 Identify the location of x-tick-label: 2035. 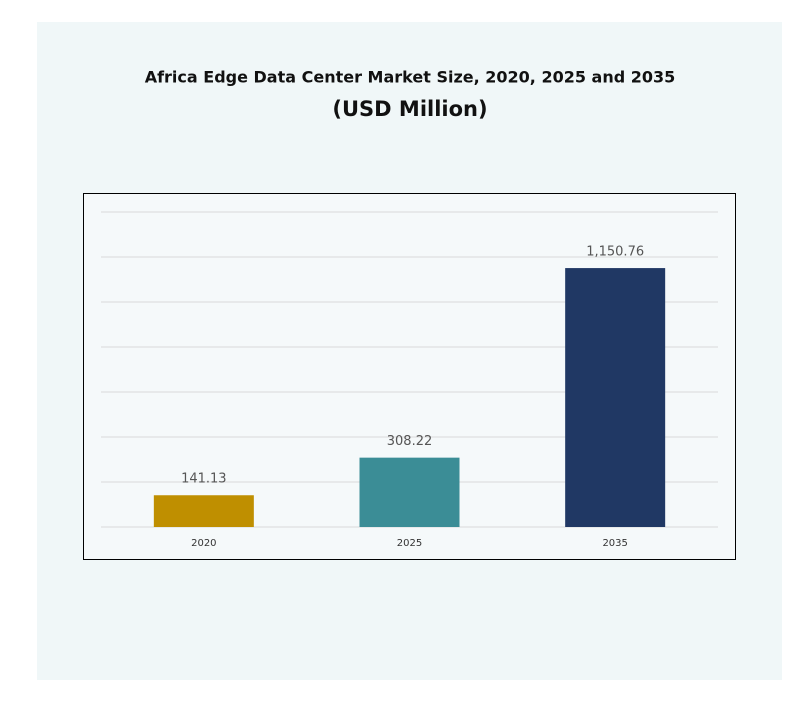
(614, 543).